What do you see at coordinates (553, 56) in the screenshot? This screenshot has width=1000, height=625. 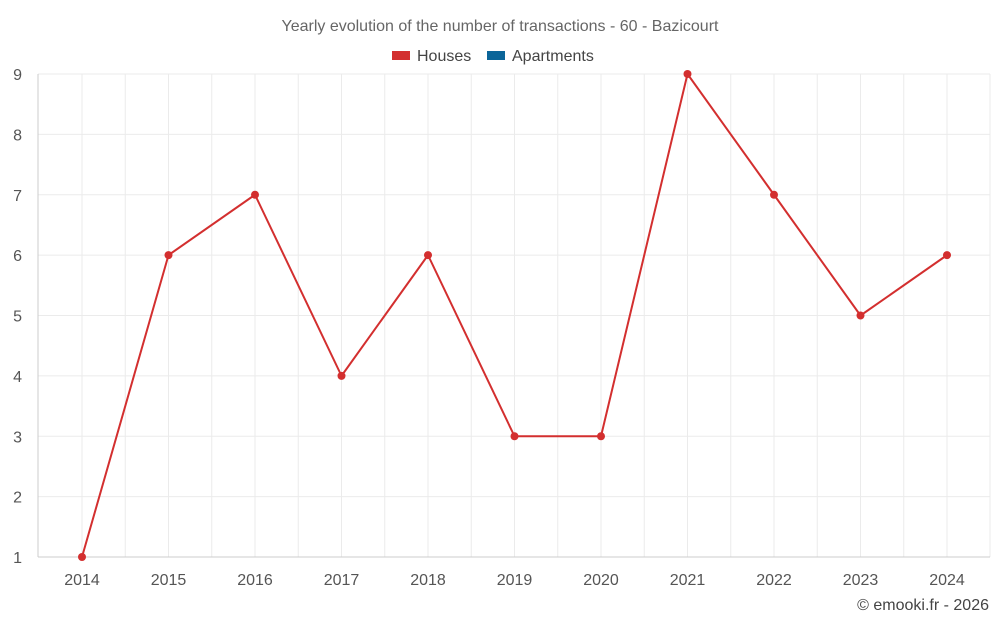 I see `legend-label-apartments: Apartments` at bounding box center [553, 56].